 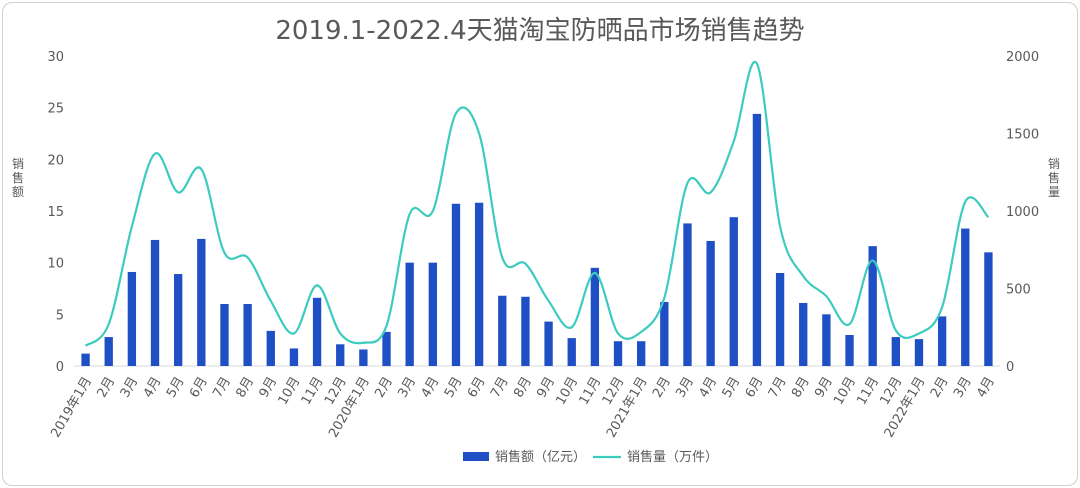 What do you see at coordinates (55, 109) in the screenshot?
I see `y-tick-label: 25` at bounding box center [55, 109].